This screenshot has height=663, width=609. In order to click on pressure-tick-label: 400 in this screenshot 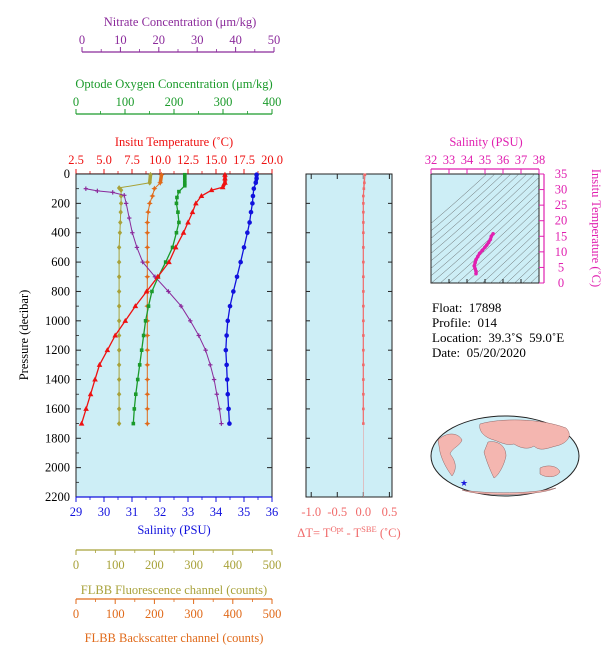, I will do `click(60, 233)`.